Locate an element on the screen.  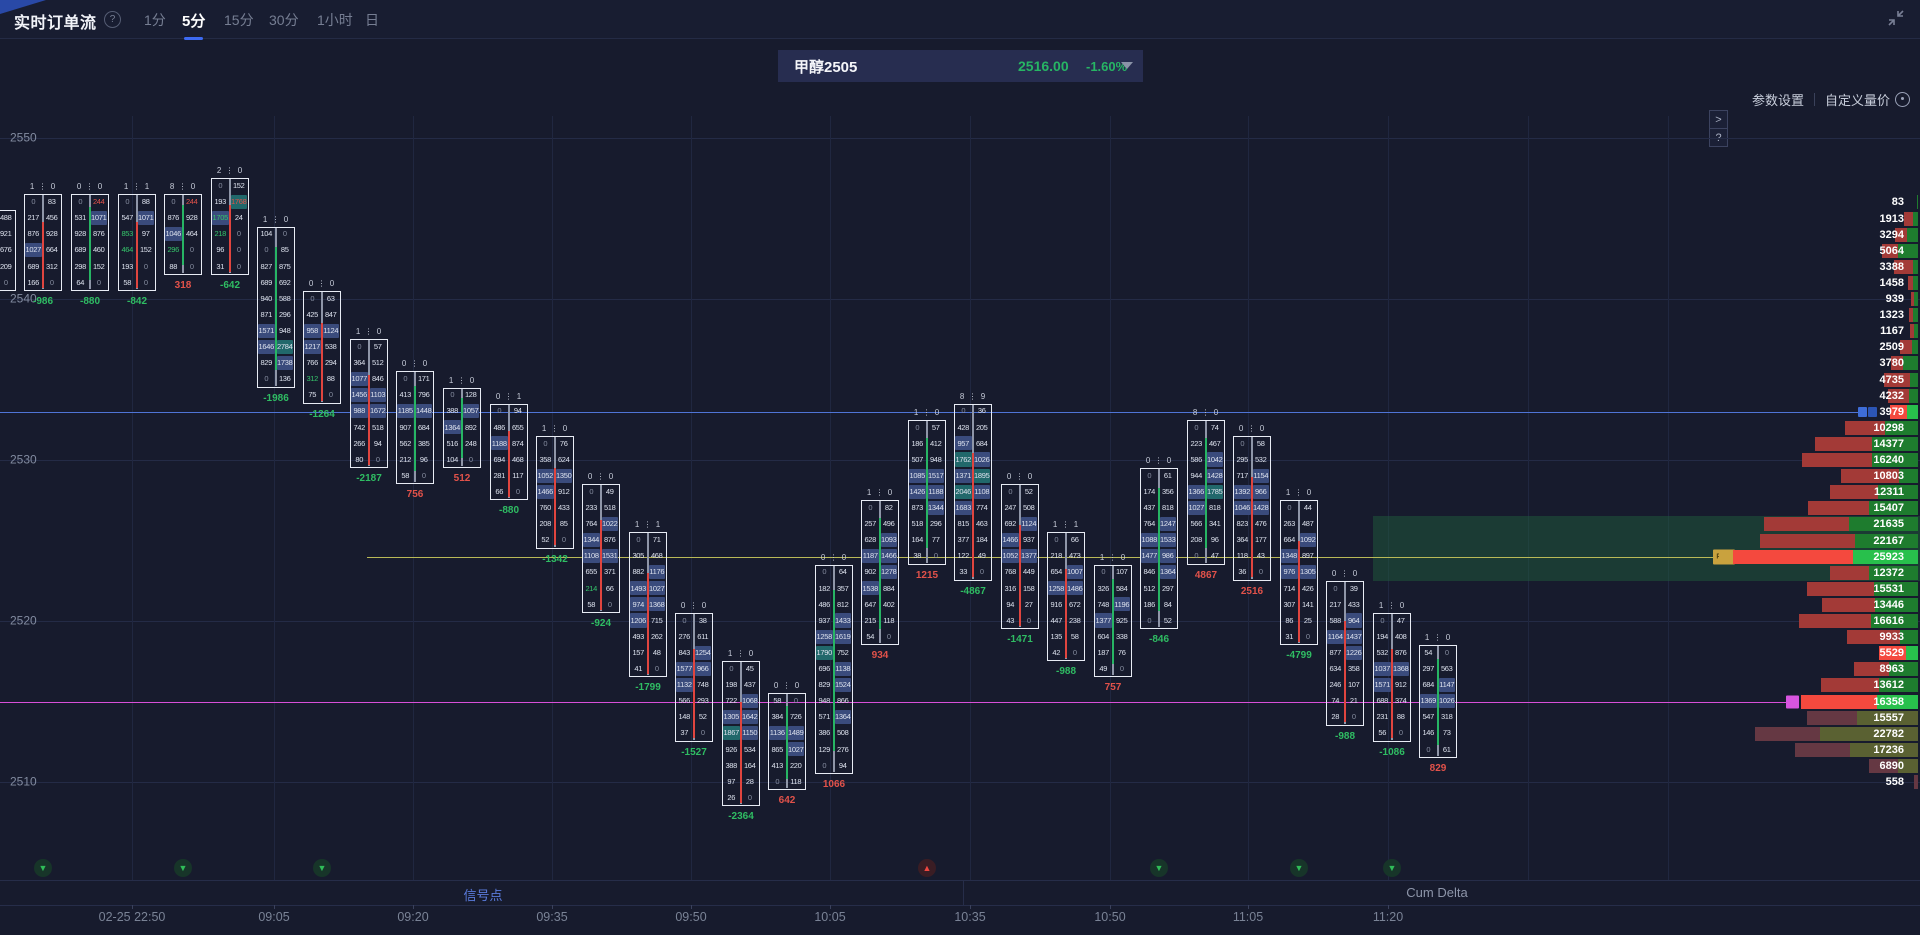
tab-15分: 15分 is located at coordinates (239, 20).